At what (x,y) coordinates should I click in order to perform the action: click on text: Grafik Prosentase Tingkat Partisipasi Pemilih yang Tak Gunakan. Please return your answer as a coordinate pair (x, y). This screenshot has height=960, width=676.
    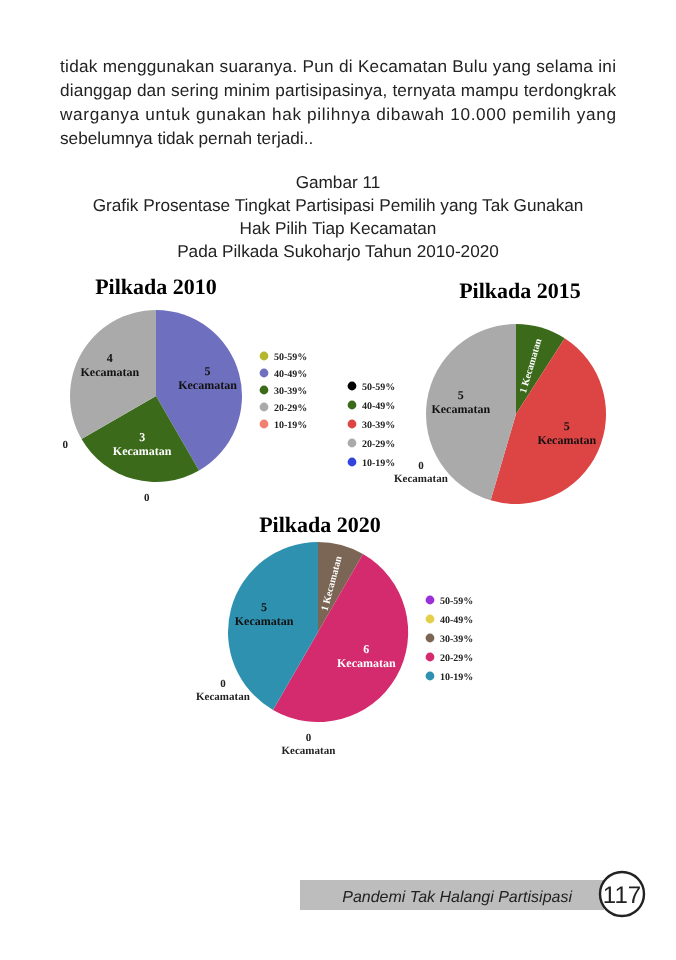
    Looking at the image, I should click on (338, 205).